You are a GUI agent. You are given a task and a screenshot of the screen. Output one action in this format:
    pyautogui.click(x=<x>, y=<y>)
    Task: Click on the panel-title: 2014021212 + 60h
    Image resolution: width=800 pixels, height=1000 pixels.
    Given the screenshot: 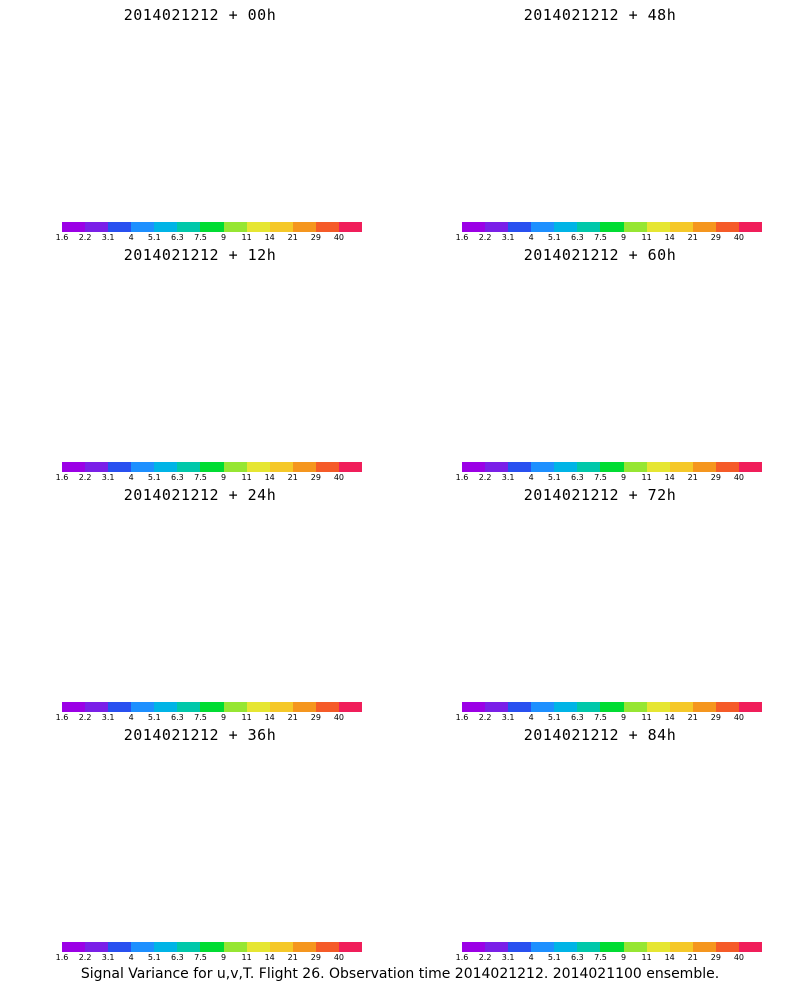 What is the action you would take?
    pyautogui.click(x=600, y=255)
    